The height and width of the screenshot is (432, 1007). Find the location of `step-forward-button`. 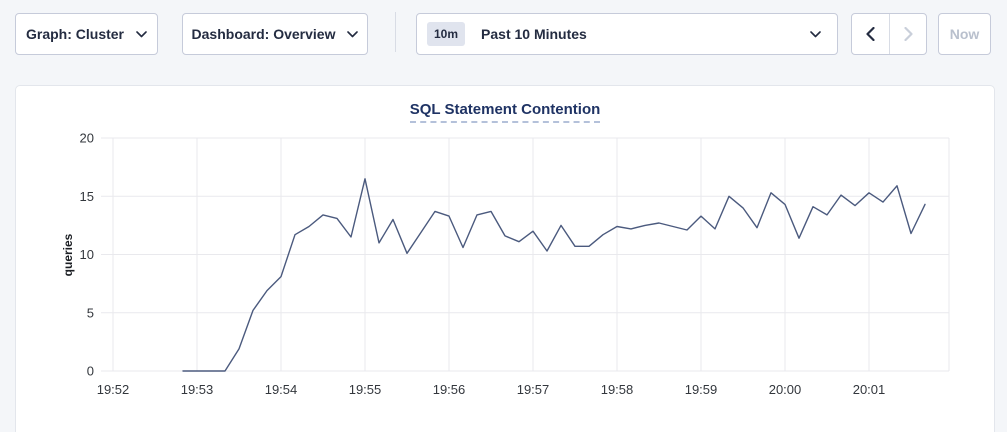

step-forward-button is located at coordinates (907, 34).